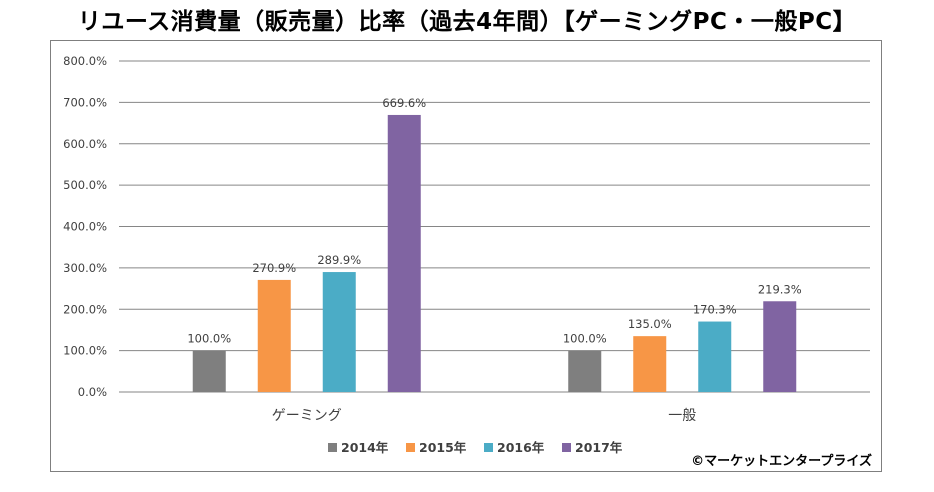  Describe the element at coordinates (339, 260) in the screenshot. I see `data-label: 289.9%` at that location.